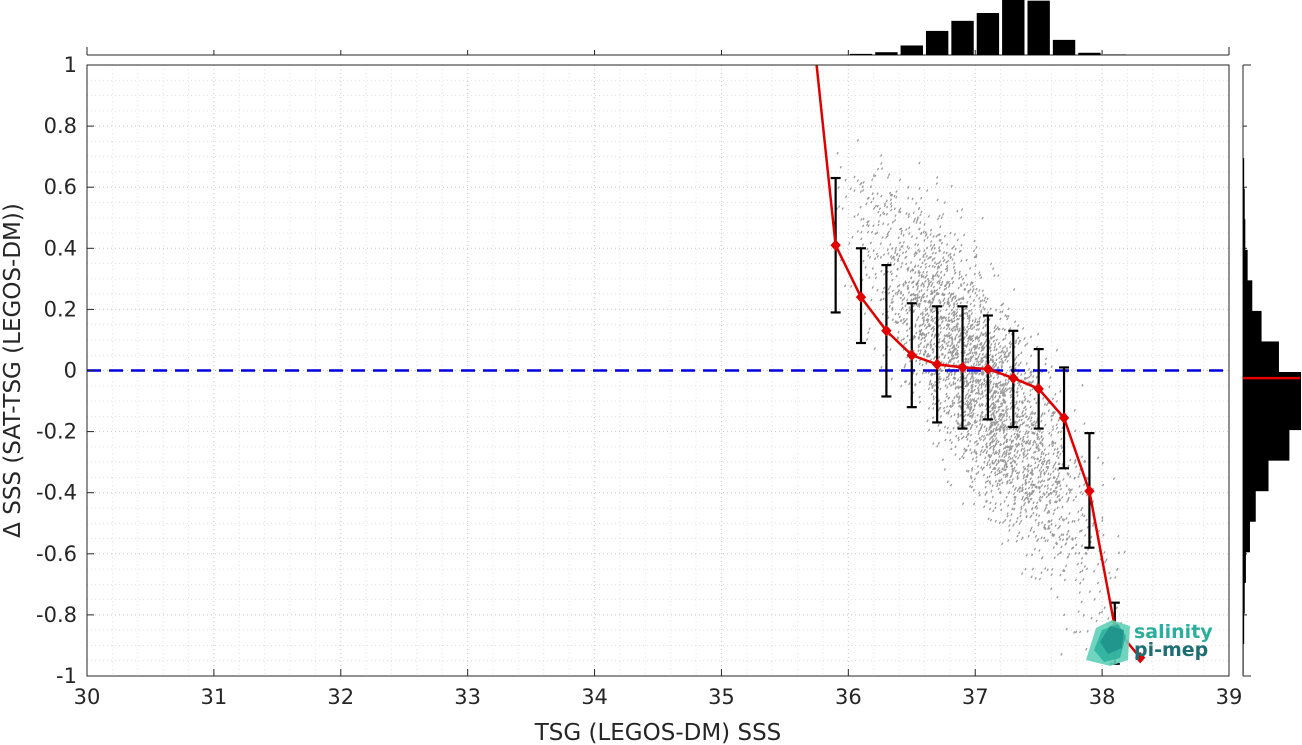 The height and width of the screenshot is (745, 1302). I want to click on salinity-pi-mep-logo: salinity pi-mep, so click(1149, 643).